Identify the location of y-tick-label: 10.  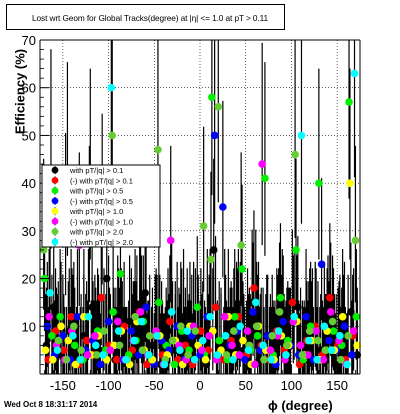
(29, 326).